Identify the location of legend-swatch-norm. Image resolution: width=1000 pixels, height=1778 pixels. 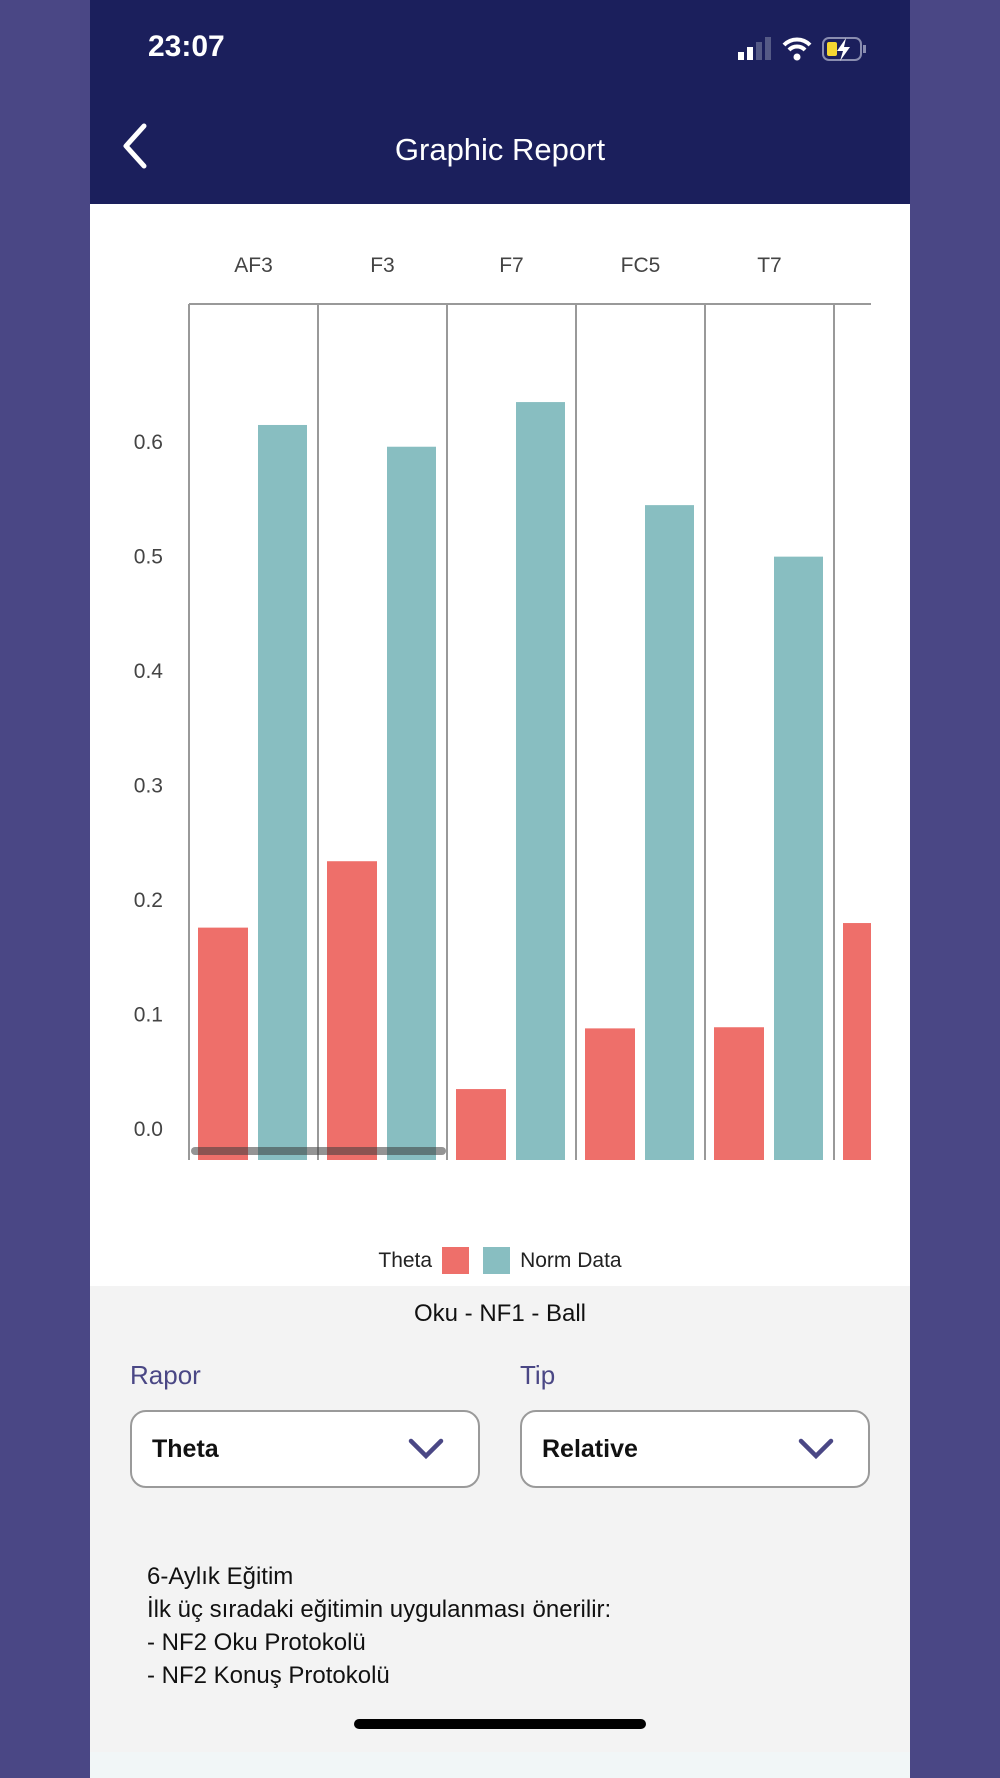
(497, 1260).